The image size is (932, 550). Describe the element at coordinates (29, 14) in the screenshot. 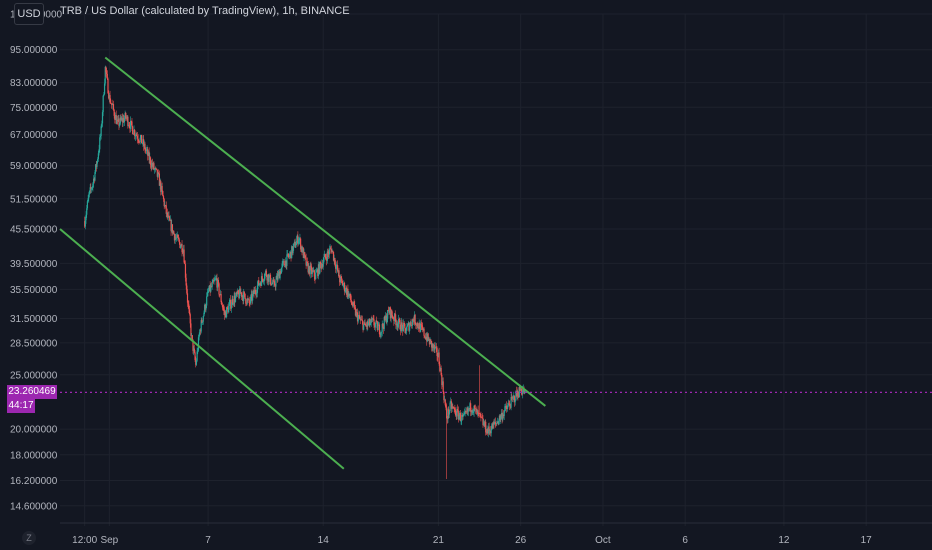

I see `currency-button: USD` at that location.